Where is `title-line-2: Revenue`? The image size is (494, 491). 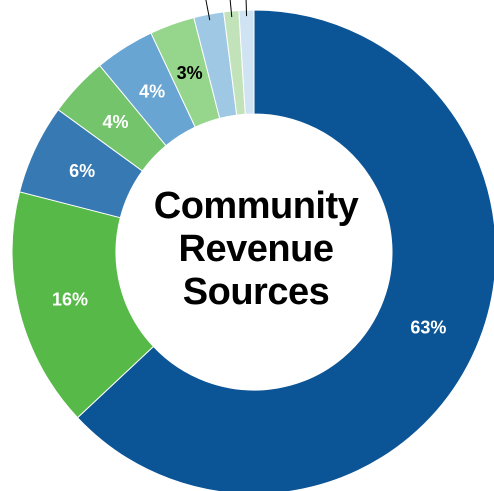 title-line-2: Revenue is located at coordinates (256, 249).